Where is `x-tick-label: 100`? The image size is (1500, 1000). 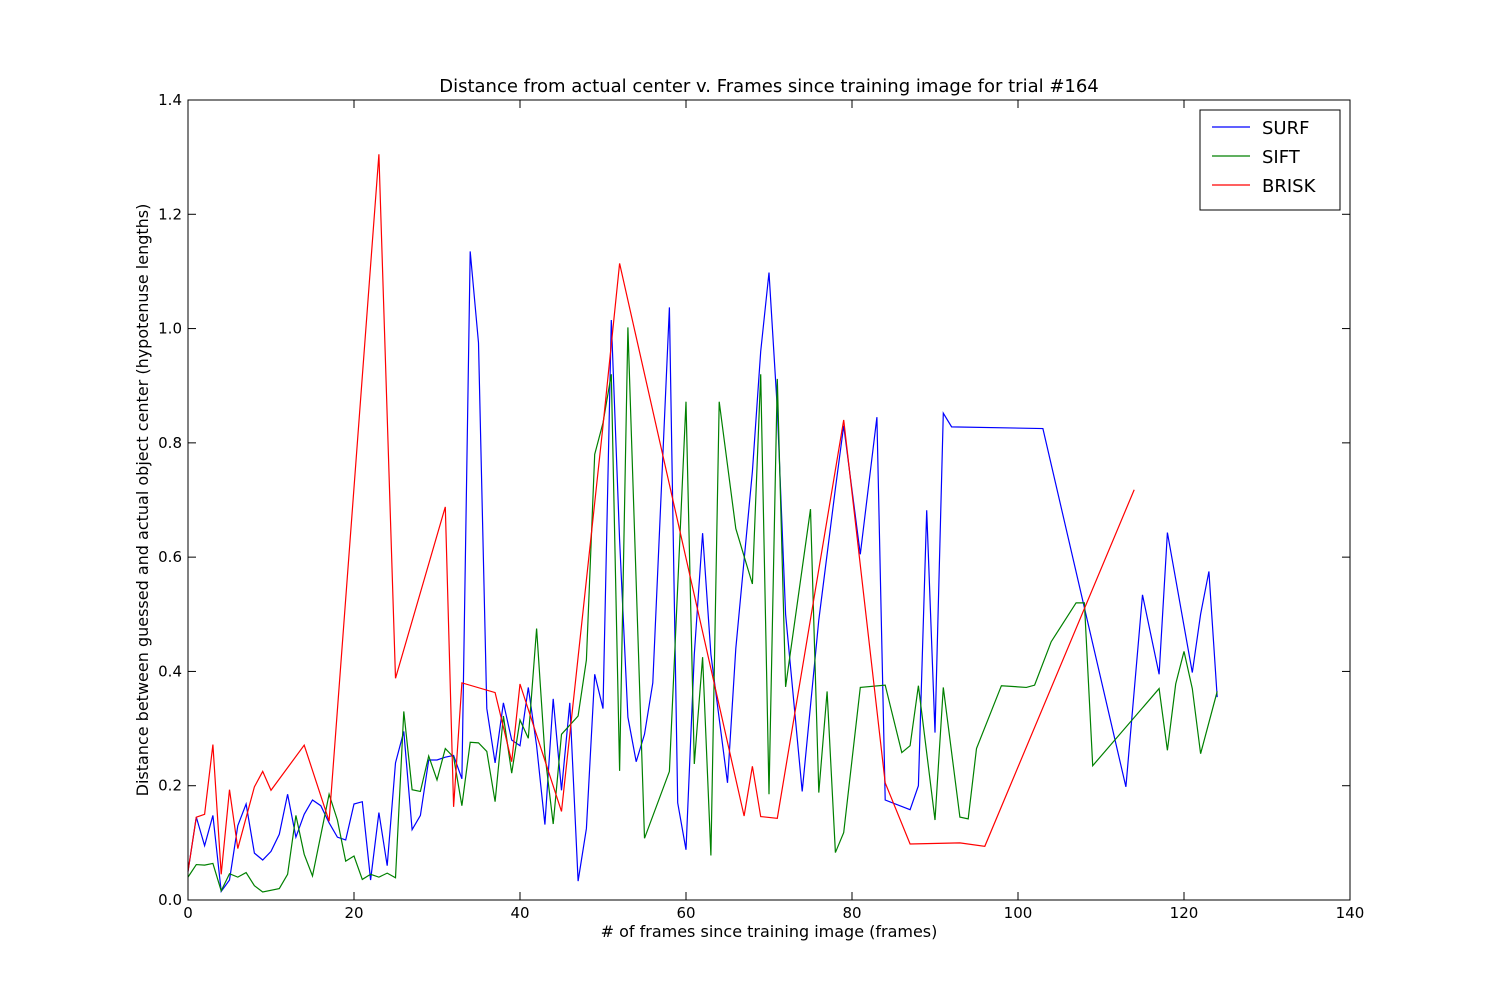 x-tick-label: 100 is located at coordinates (1018, 913).